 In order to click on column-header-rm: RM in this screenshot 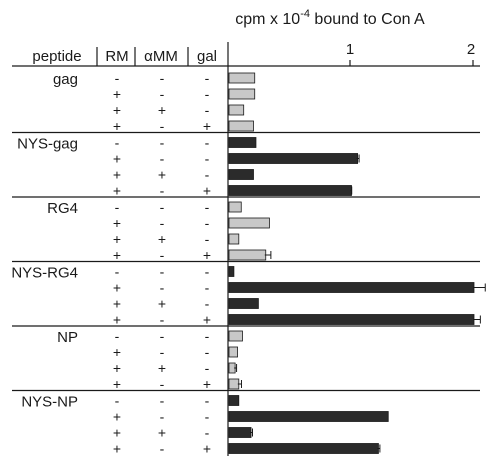, I will do `click(116, 56)`.